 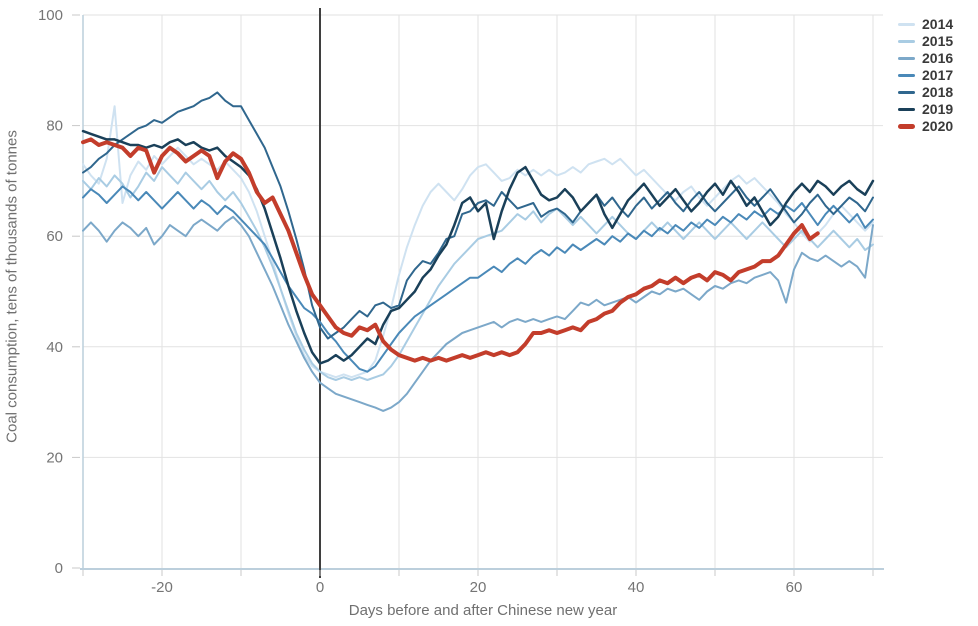 What do you see at coordinates (162, 587) in the screenshot?
I see `x-tick-label: -20` at bounding box center [162, 587].